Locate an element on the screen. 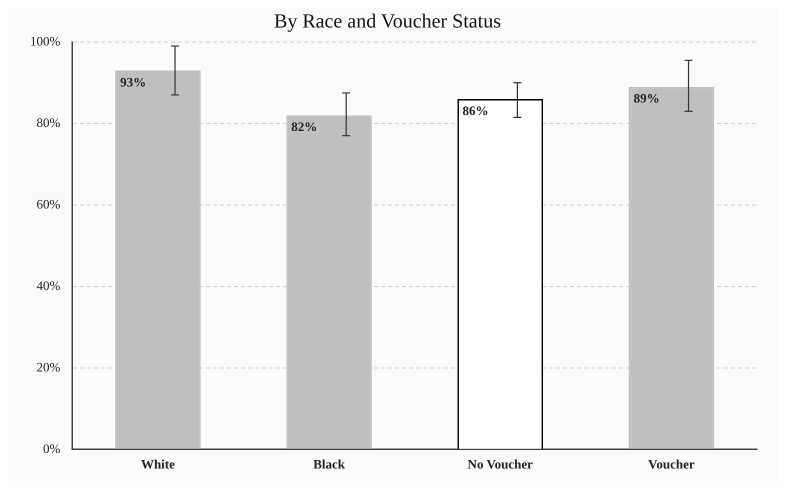 Image resolution: width=785 pixels, height=489 pixels. y-tick-label: 40% is located at coordinates (48, 285).